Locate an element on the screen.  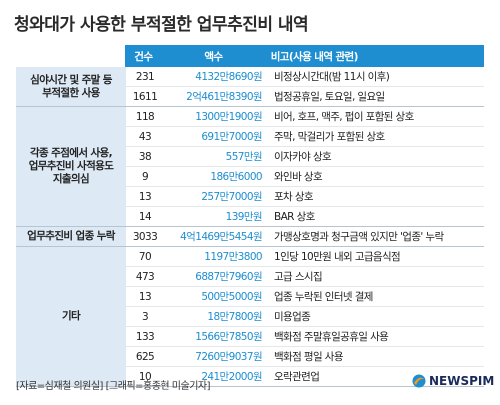
note-cell: 업종 누락된 인터넷 결제 is located at coordinates (323, 297).